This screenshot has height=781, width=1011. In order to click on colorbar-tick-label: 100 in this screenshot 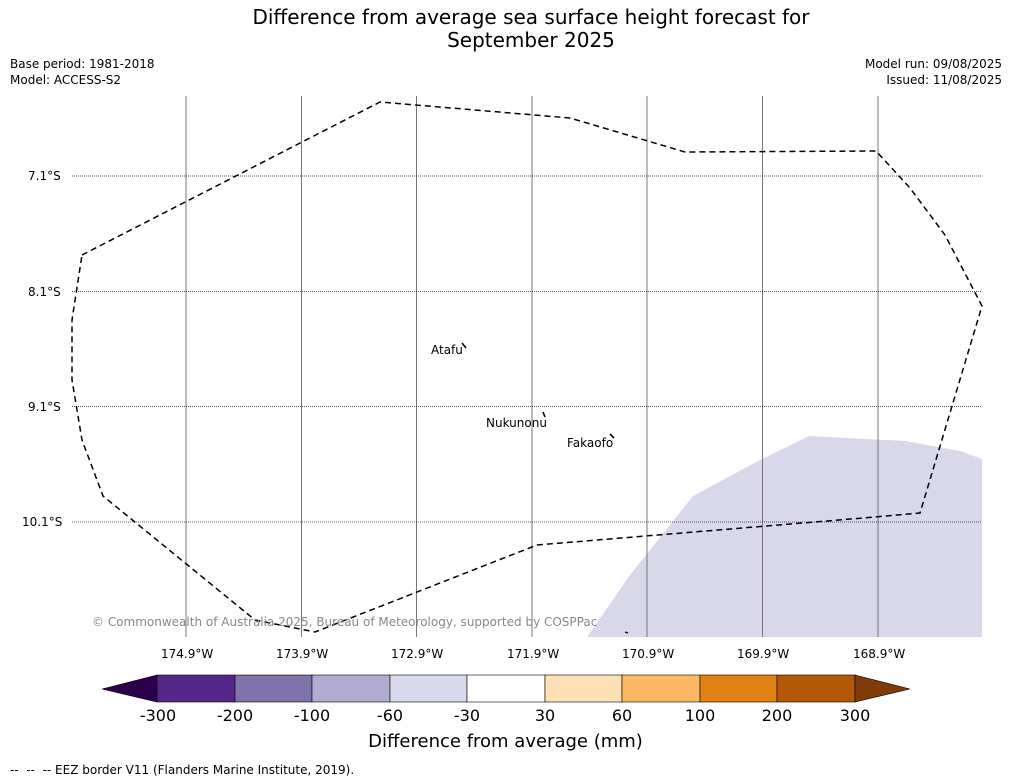, I will do `click(700, 715)`.